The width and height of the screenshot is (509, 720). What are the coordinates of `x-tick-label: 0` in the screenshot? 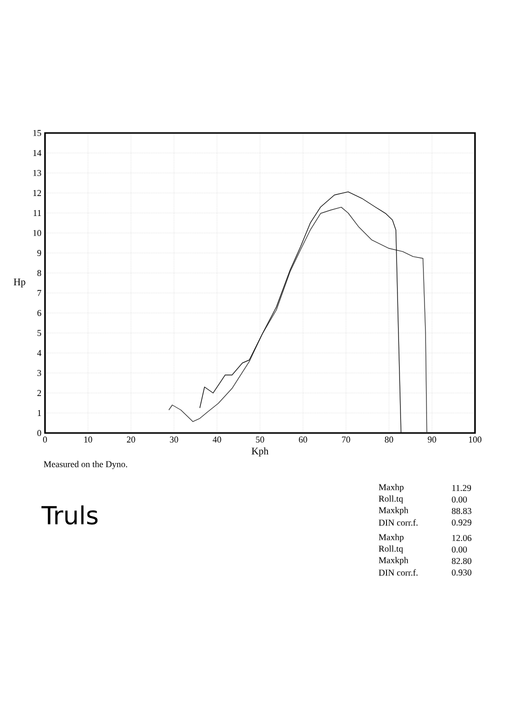 It's located at (45, 439).